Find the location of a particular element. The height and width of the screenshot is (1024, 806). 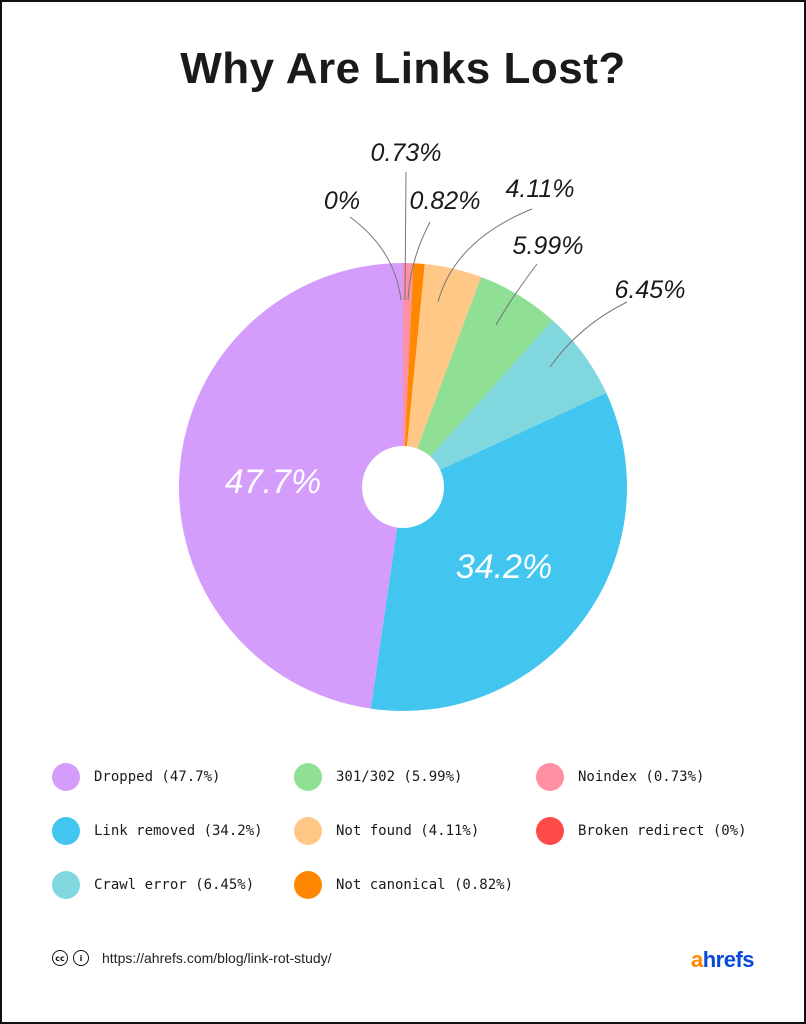

data-label-dropped: 47.7% is located at coordinates (273, 482).